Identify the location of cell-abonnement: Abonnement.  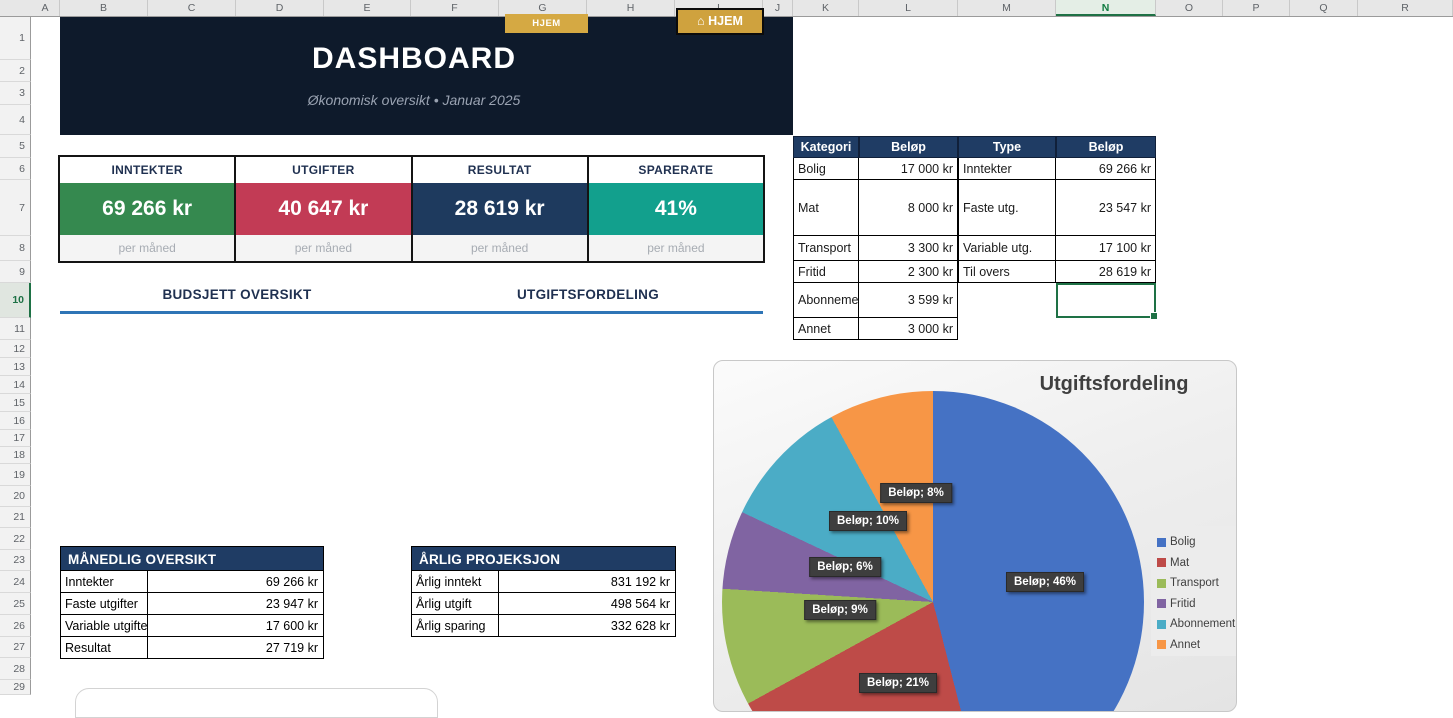
(826, 300).